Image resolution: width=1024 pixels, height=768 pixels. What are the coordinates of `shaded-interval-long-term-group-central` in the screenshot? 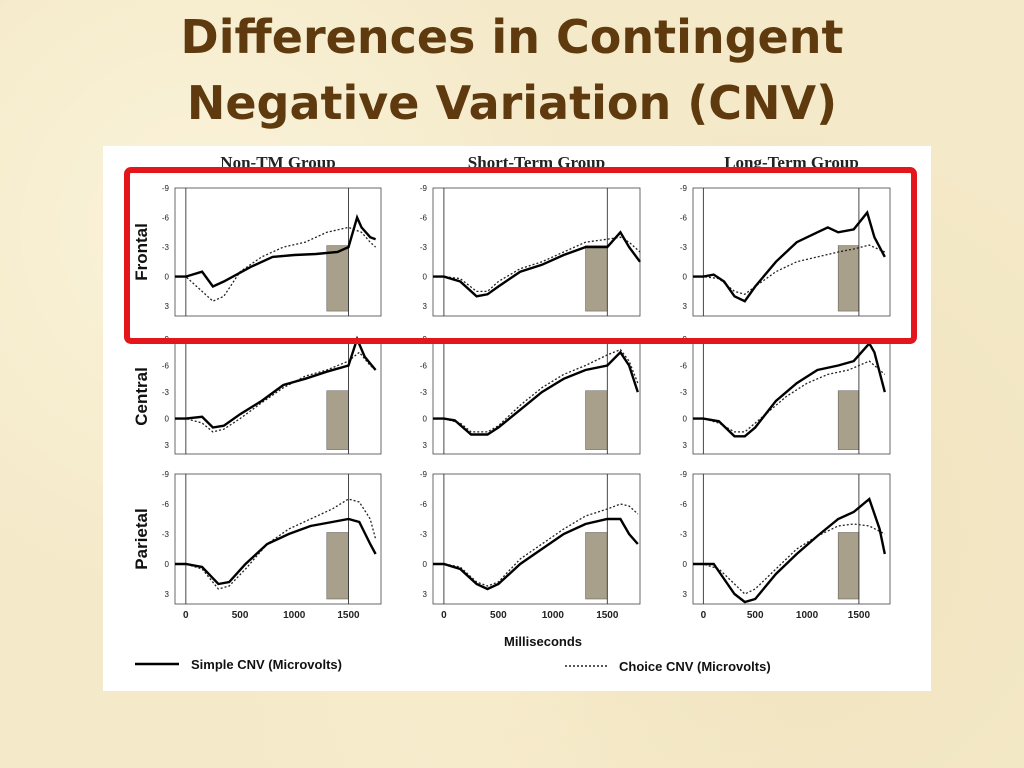 It's located at (848, 420).